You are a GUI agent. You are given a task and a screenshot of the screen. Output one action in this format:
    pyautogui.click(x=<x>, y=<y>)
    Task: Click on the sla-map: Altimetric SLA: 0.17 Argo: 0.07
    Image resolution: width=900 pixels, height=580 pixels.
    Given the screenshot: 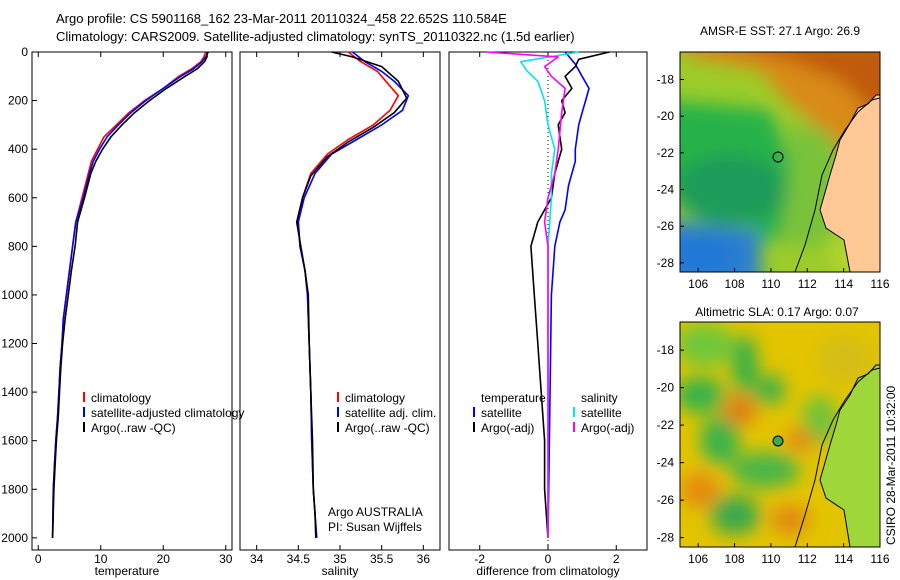 What is the action you would take?
    pyautogui.click(x=773, y=435)
    